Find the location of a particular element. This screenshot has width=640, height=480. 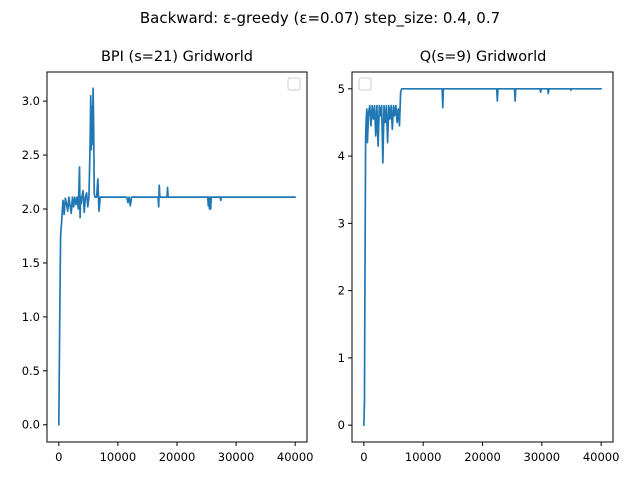

y-tick-label: 1.0 is located at coordinates (31, 317).